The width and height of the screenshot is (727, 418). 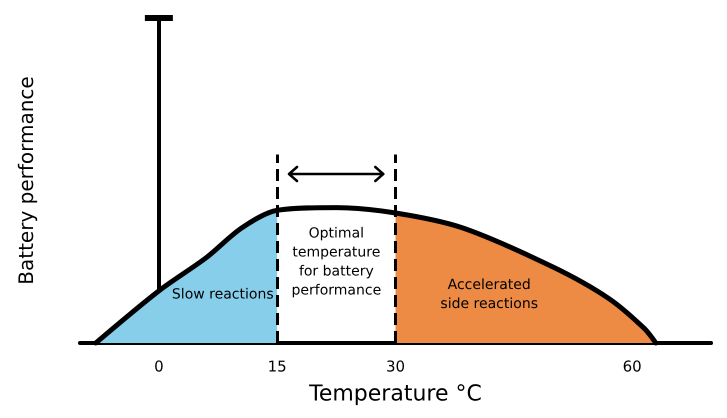 What do you see at coordinates (223, 294) in the screenshot?
I see `annotation: Slow reactions` at bounding box center [223, 294].